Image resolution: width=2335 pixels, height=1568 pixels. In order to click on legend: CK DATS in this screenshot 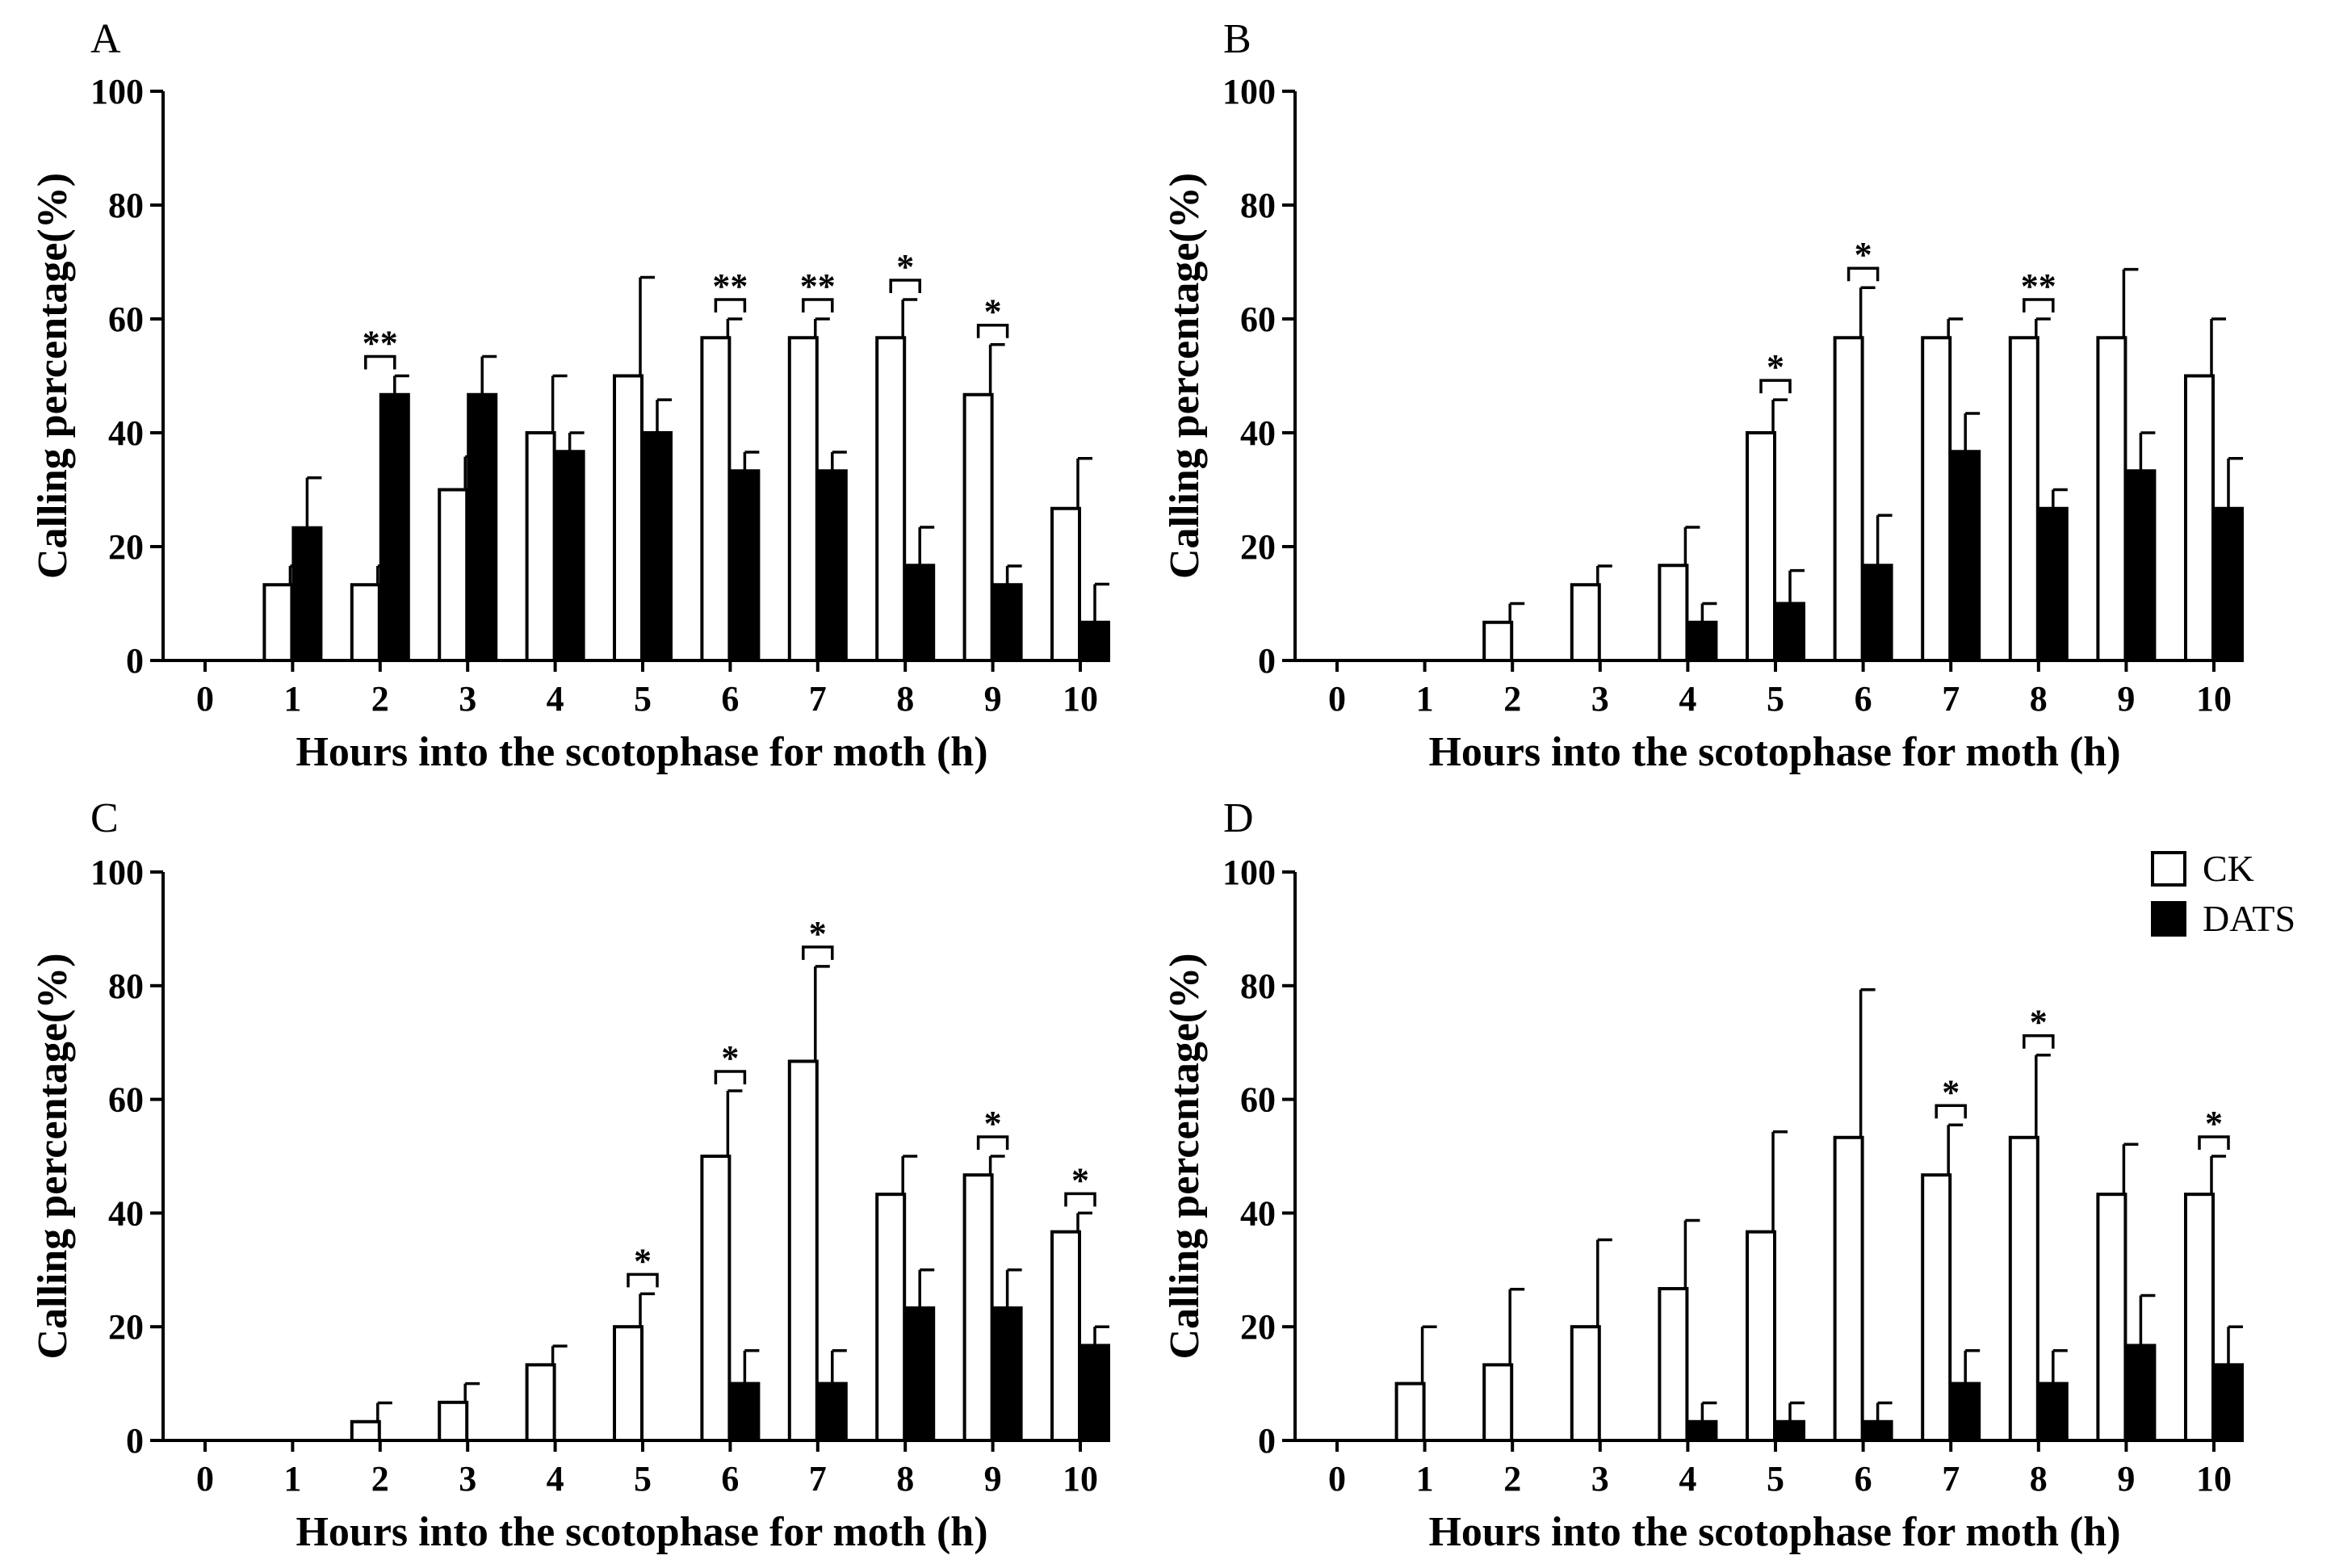, I will do `click(2223, 893)`.